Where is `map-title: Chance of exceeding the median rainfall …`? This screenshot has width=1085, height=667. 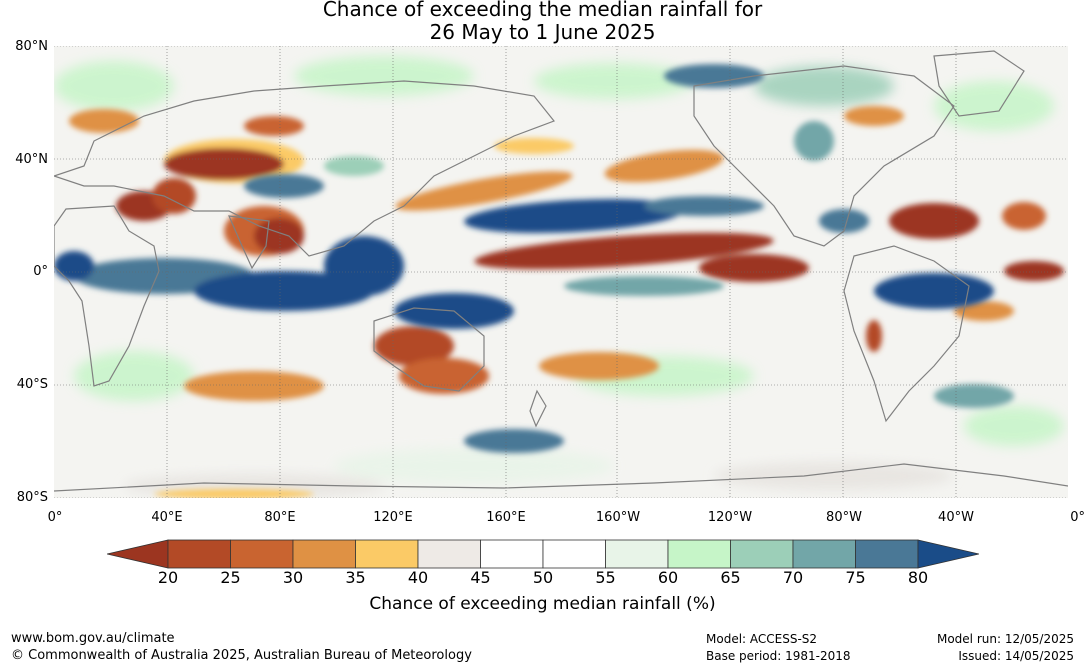 map-title: Chance of exceeding the median rainfall … is located at coordinates (542, 22).